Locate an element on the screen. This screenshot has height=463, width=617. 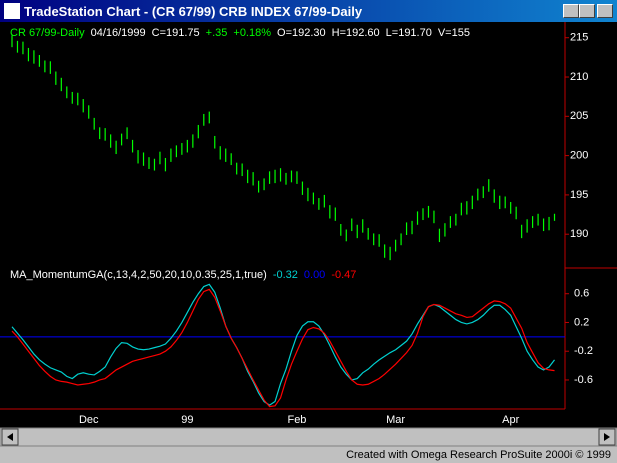
minimize-button is located at coordinates (571, 11).